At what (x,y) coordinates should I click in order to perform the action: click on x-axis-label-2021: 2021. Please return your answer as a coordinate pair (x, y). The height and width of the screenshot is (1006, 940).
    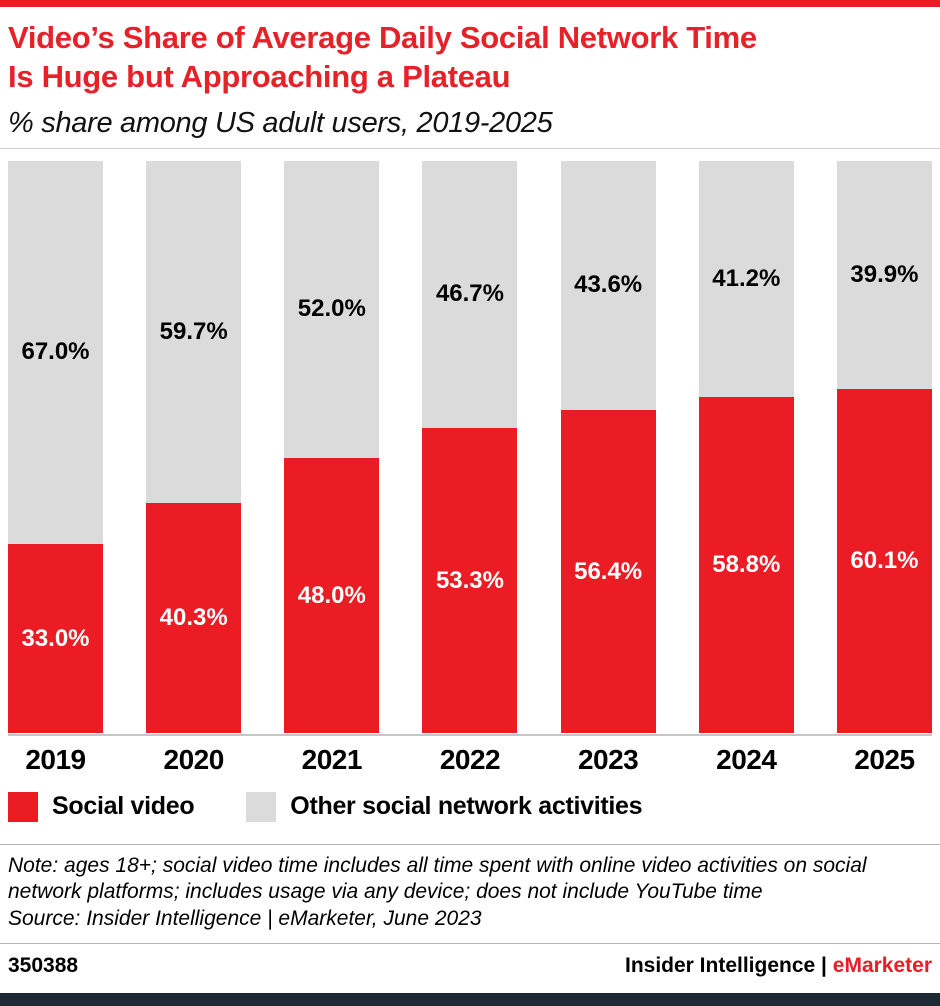
    Looking at the image, I should click on (332, 759).